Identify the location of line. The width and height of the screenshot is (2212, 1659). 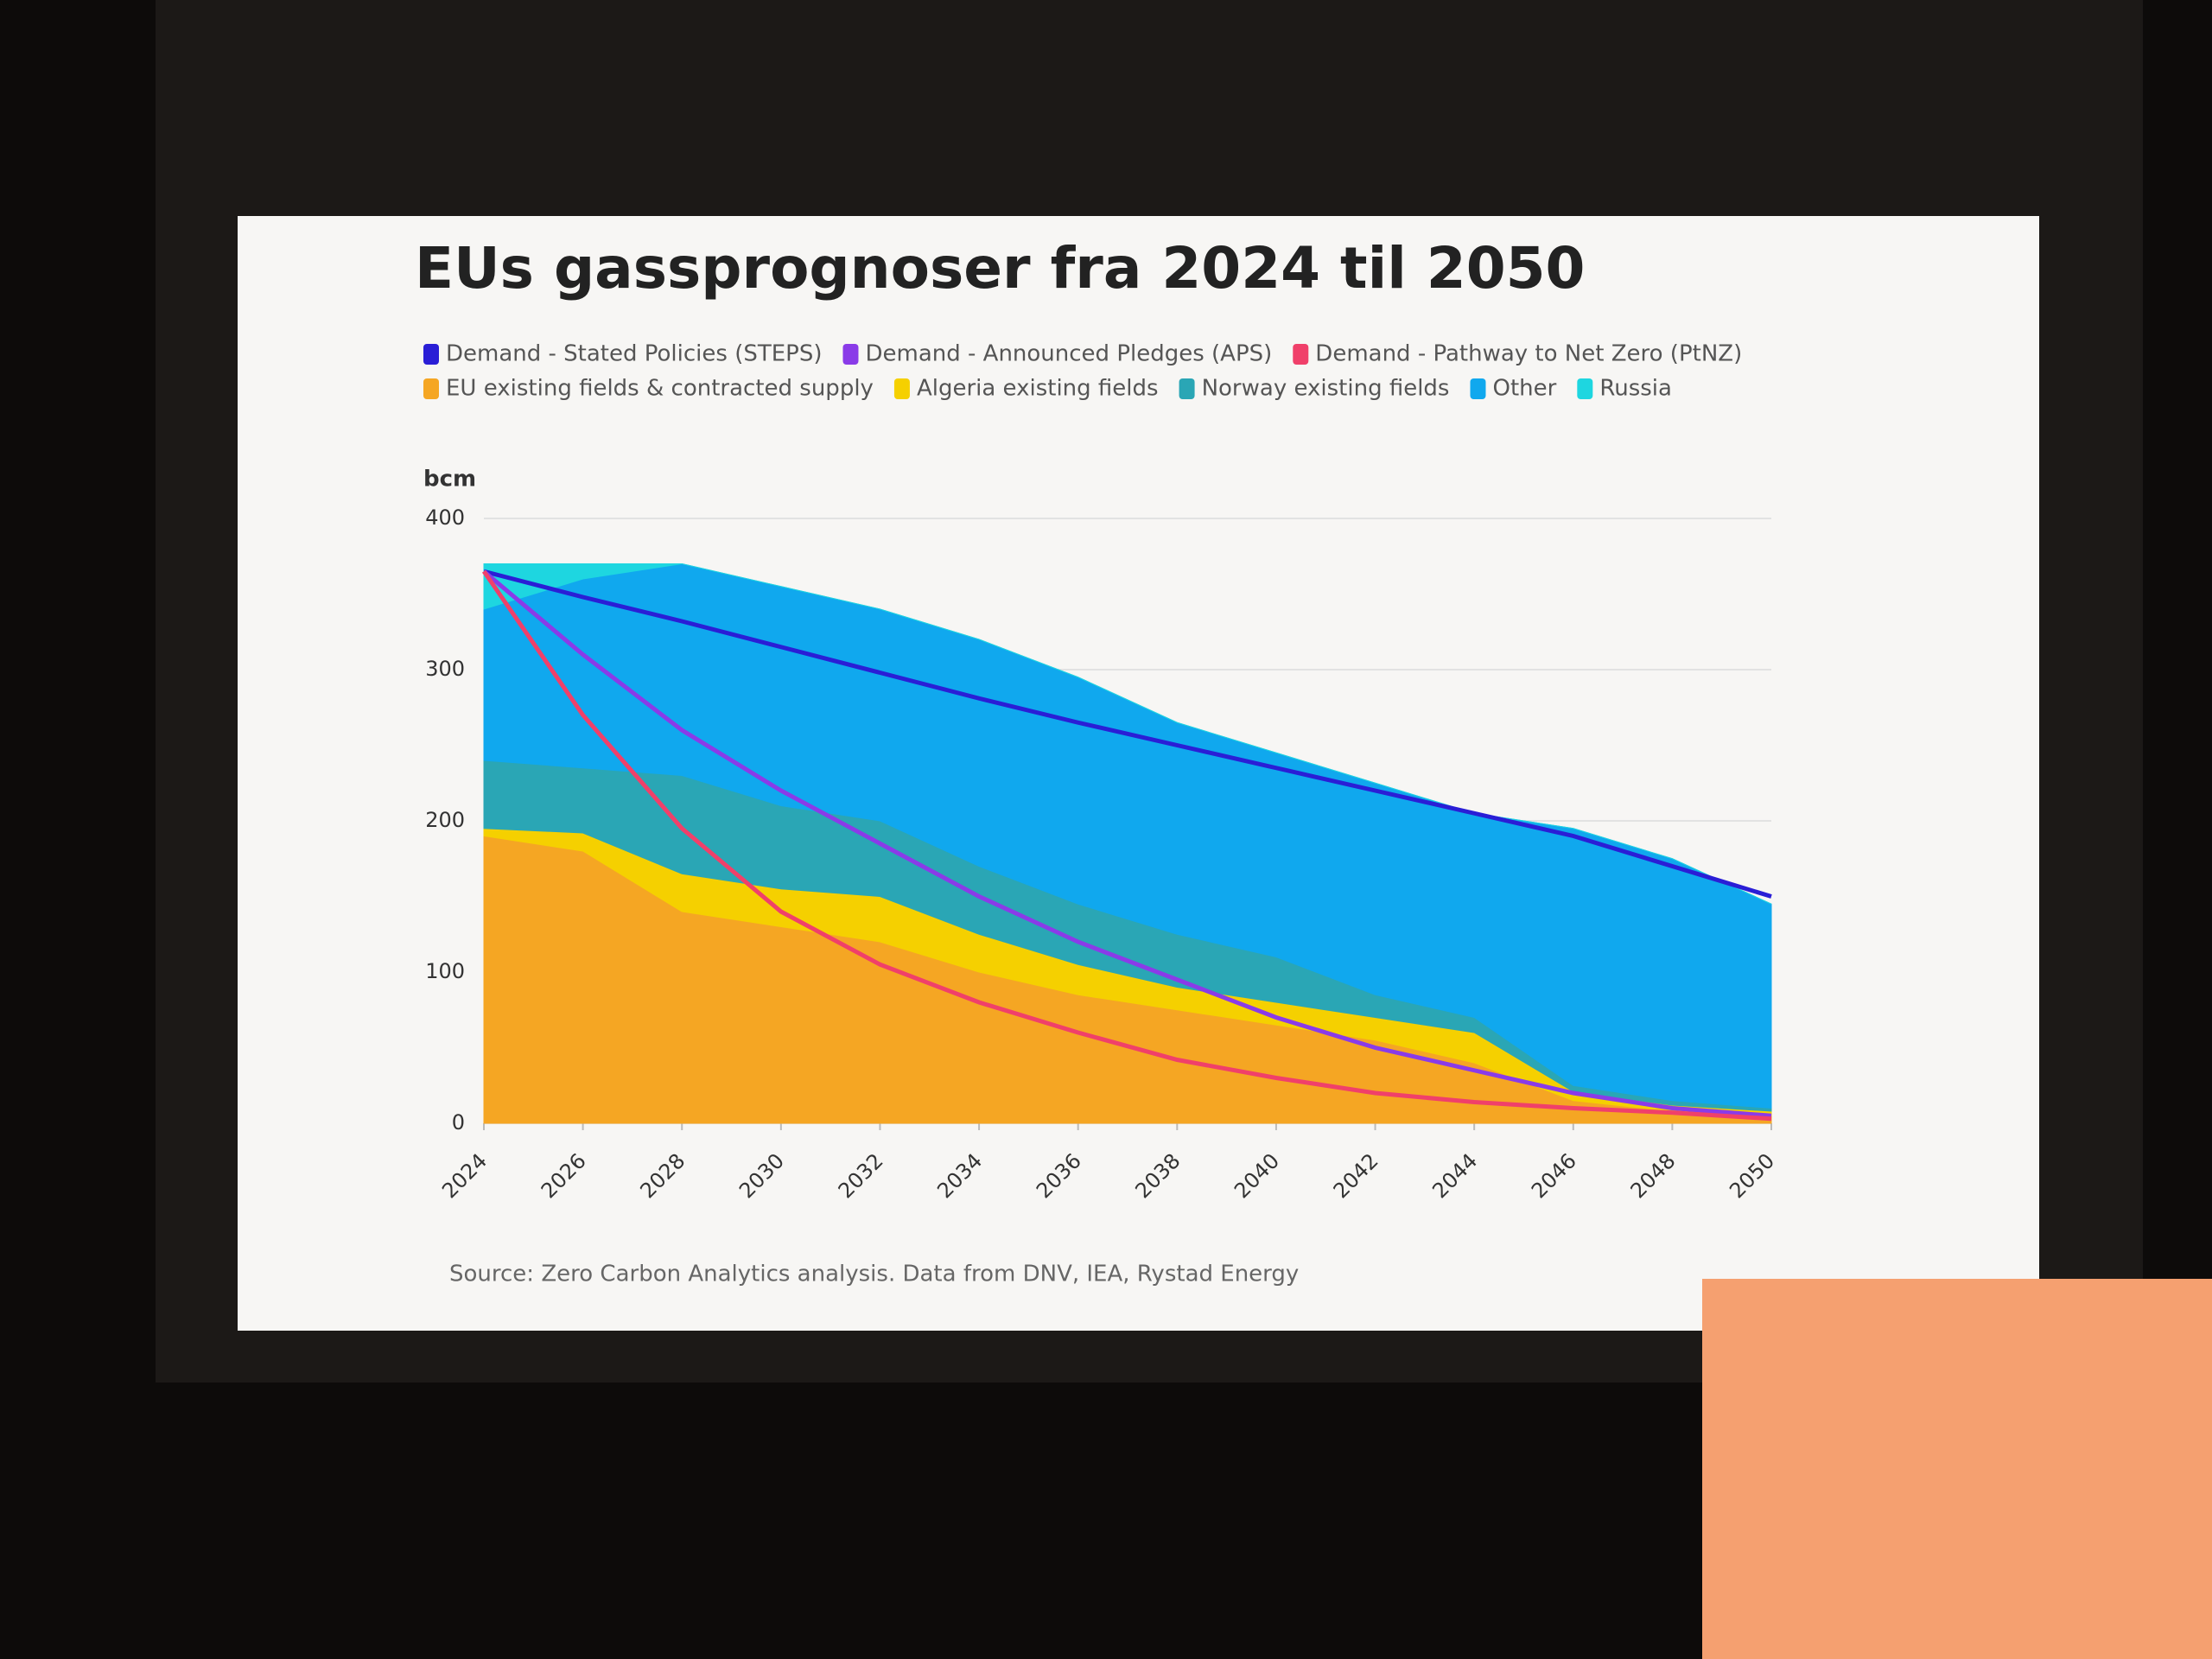
(1127, 734).